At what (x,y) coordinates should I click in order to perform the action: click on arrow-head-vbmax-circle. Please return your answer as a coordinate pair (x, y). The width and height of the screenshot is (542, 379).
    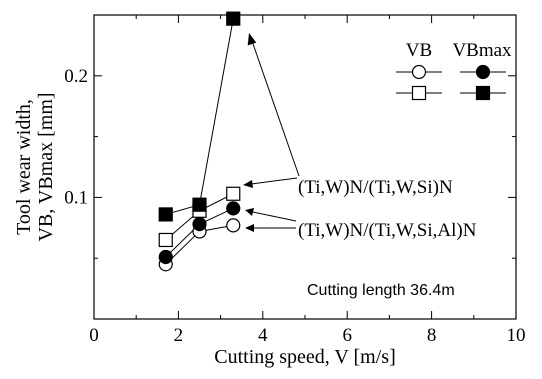
    Looking at the image, I should click on (249, 212).